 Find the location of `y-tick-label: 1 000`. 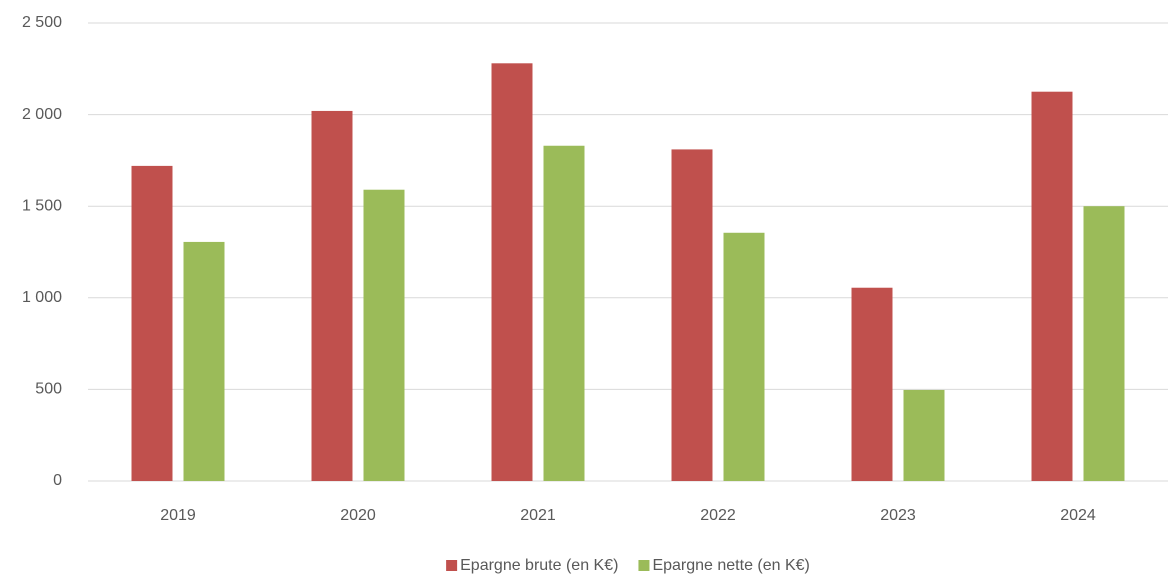

y-tick-label: 1 000 is located at coordinates (42, 297).